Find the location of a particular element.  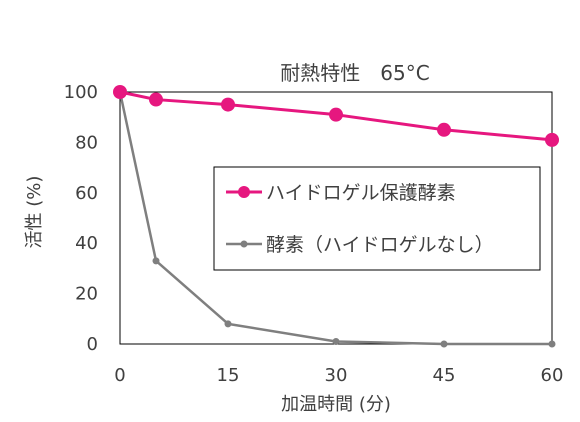

legend-box is located at coordinates (377, 218).